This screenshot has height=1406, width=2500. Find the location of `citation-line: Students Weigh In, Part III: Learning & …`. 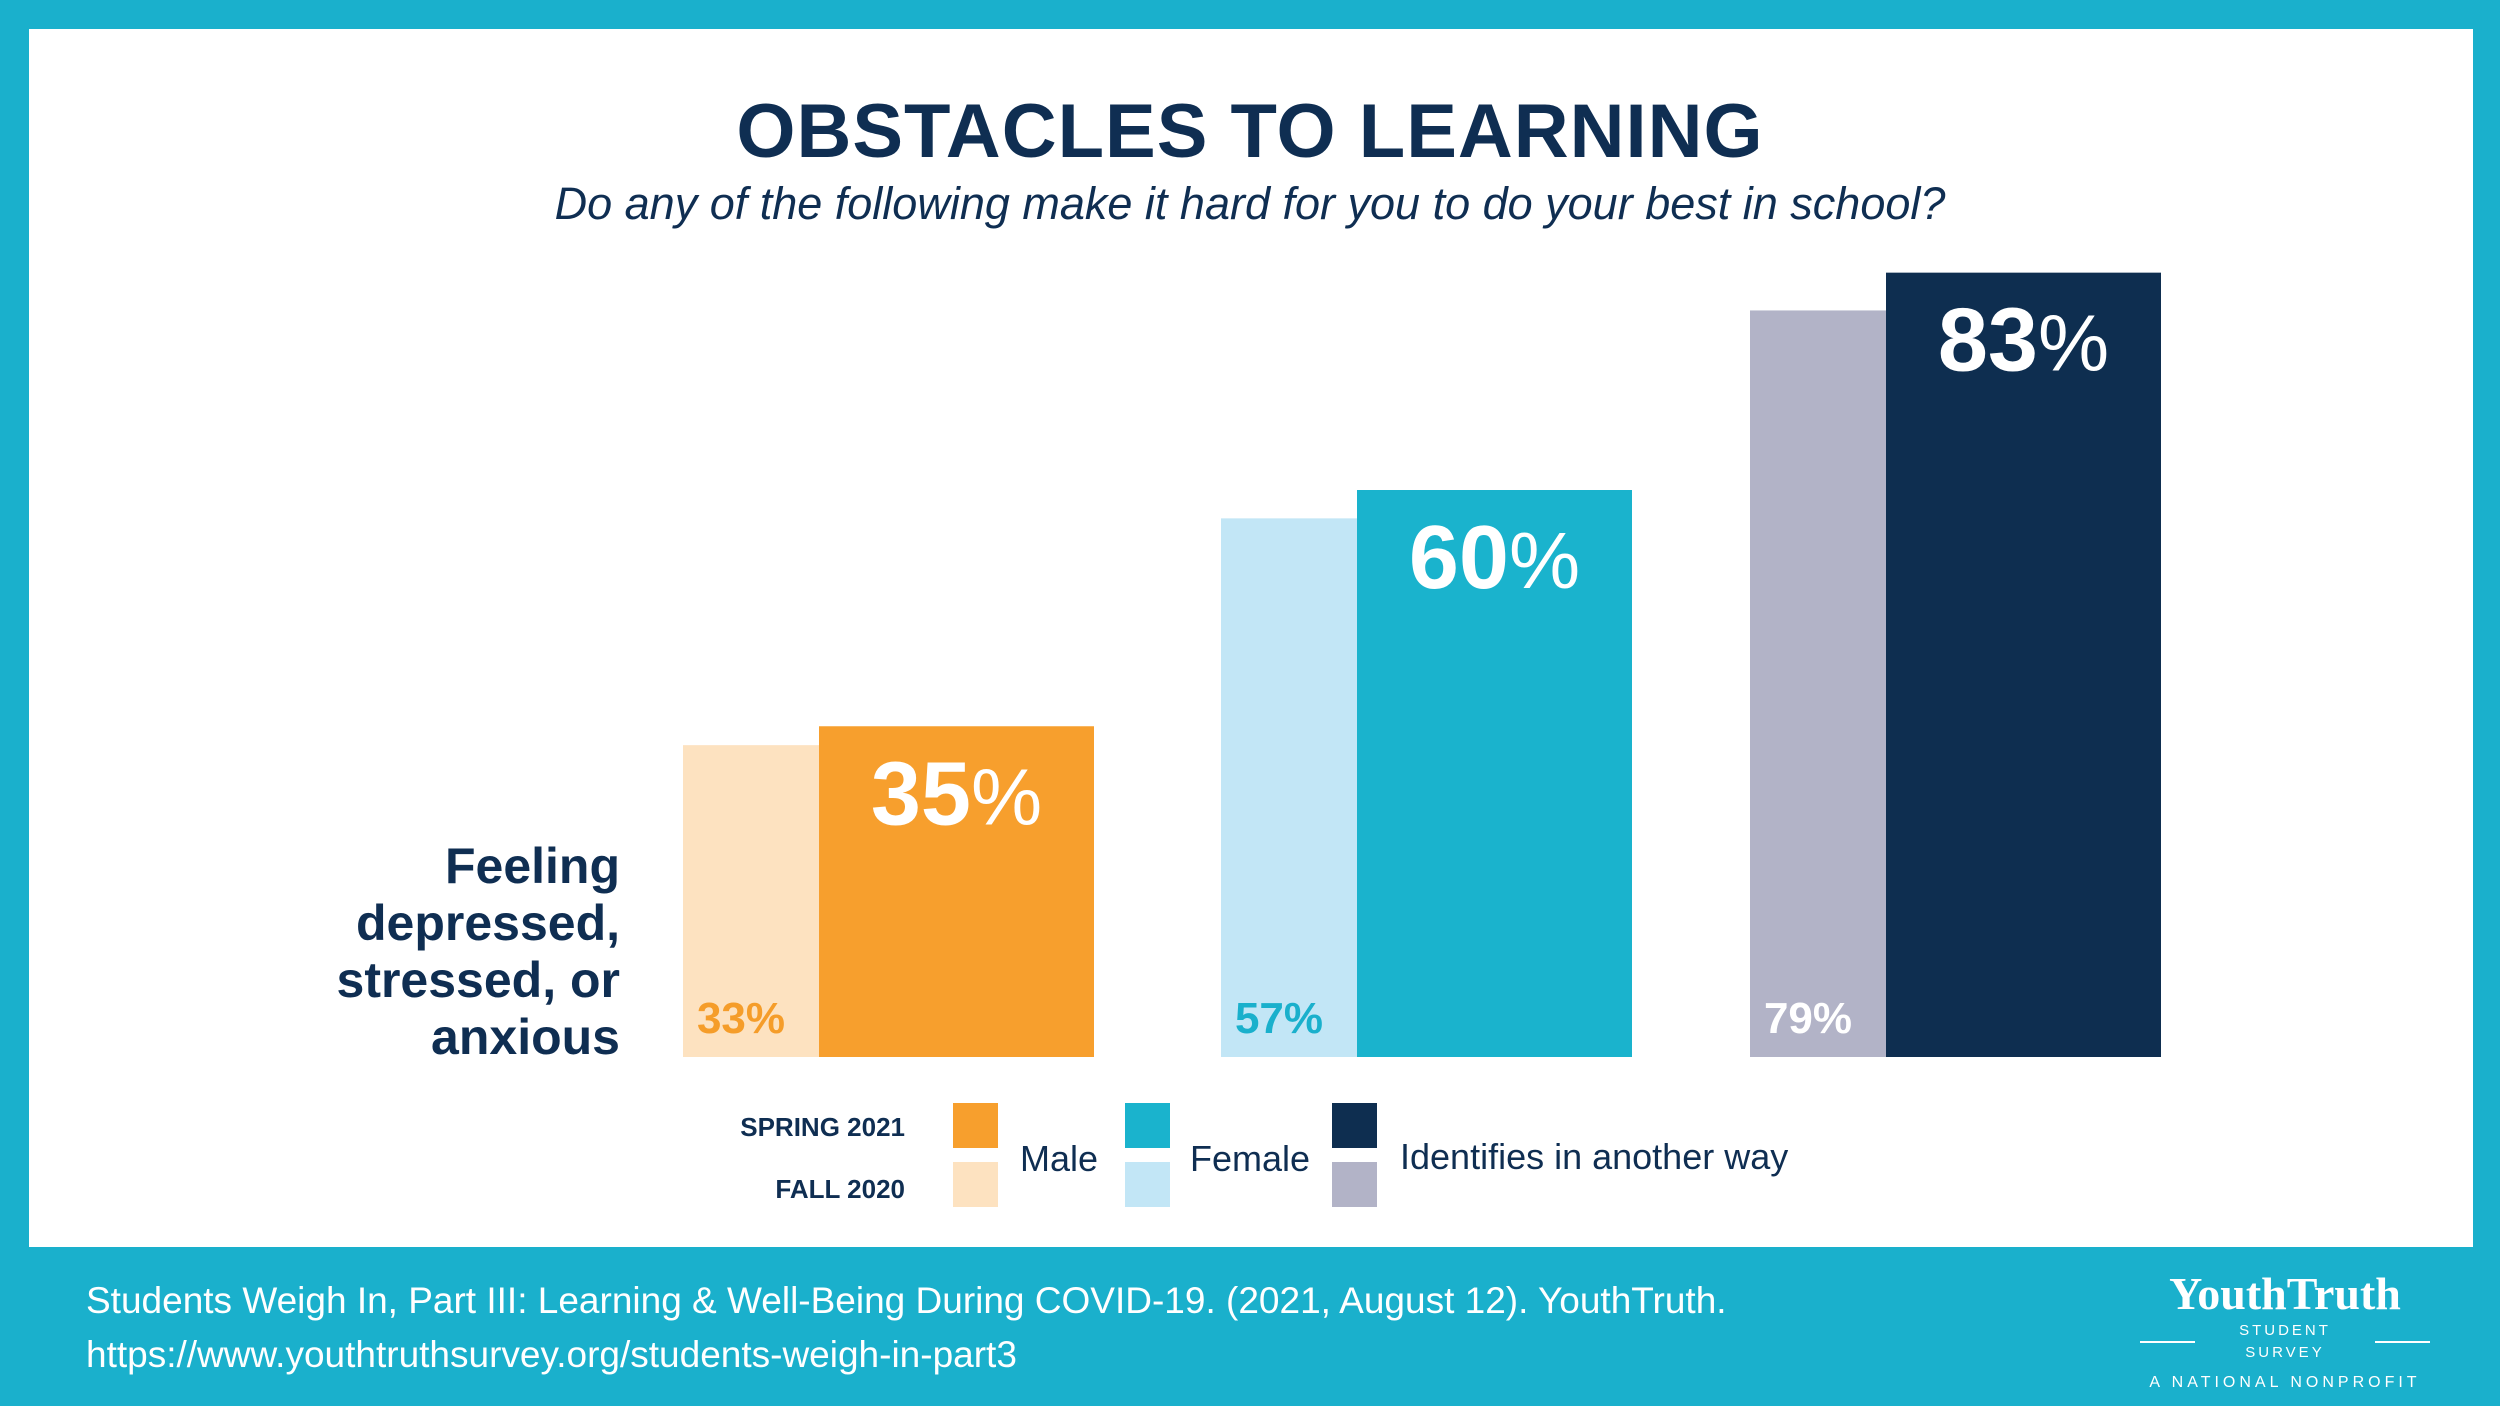

citation-line: Students Weigh In, Part III: Learning & … is located at coordinates (906, 1300).